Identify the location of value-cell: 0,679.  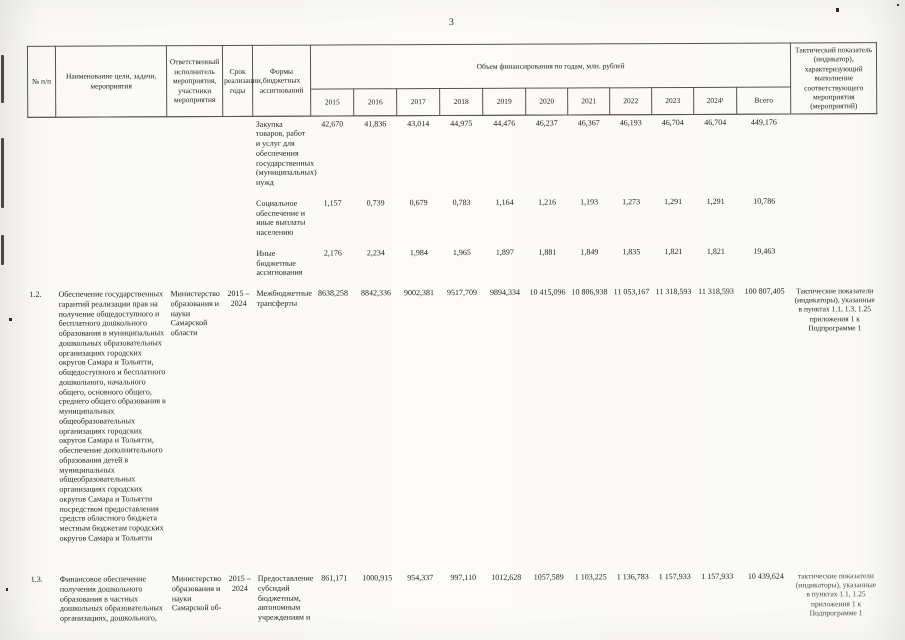
(418, 202).